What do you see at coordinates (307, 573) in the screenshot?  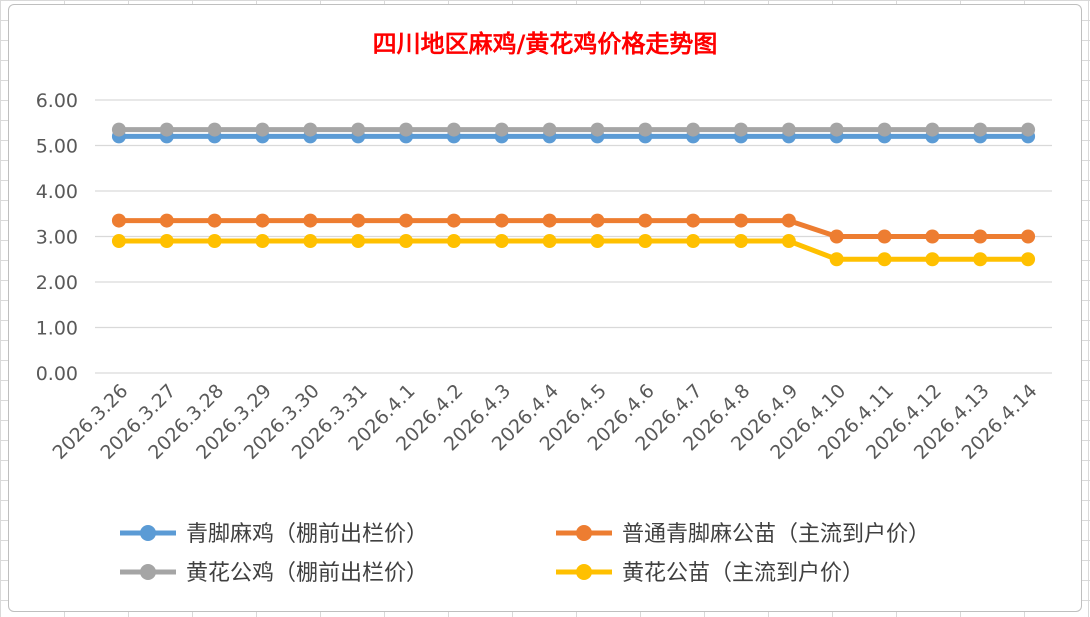 I see `legend-label: 黄花公鸡（棚前出栏价）` at bounding box center [307, 573].